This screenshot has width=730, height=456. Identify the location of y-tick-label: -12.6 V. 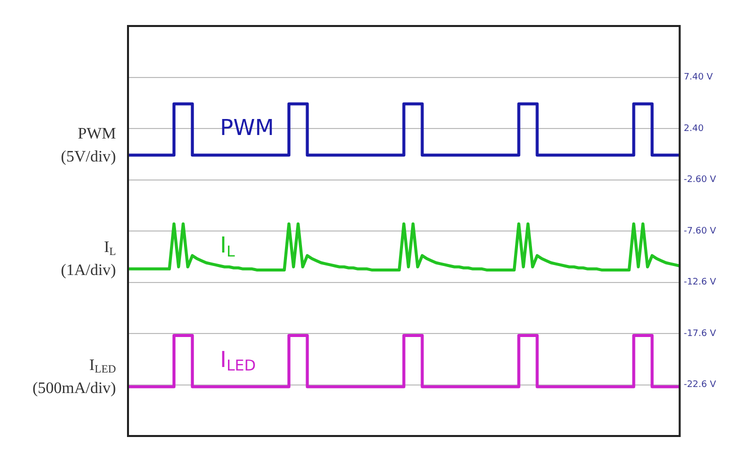
(700, 283).